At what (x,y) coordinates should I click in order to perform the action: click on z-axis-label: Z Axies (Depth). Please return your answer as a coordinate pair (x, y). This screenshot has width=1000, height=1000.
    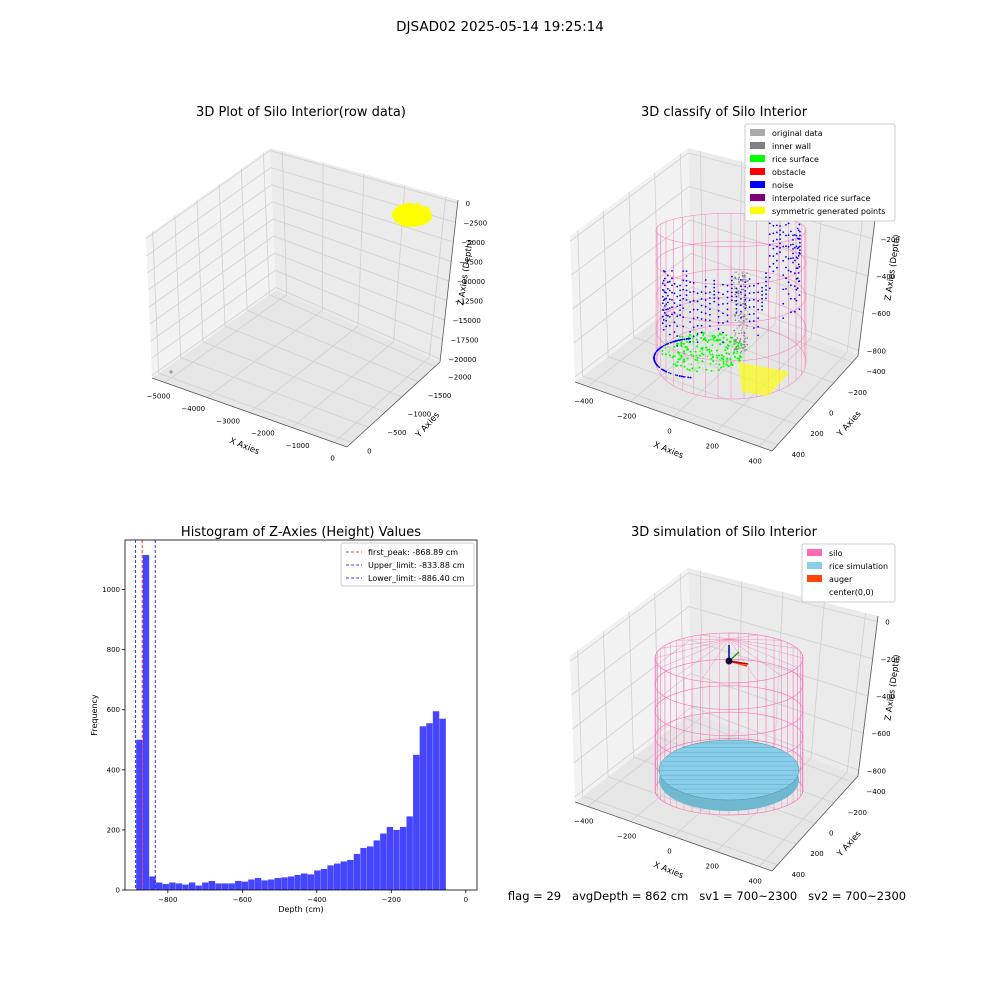
    Looking at the image, I should click on (465, 272).